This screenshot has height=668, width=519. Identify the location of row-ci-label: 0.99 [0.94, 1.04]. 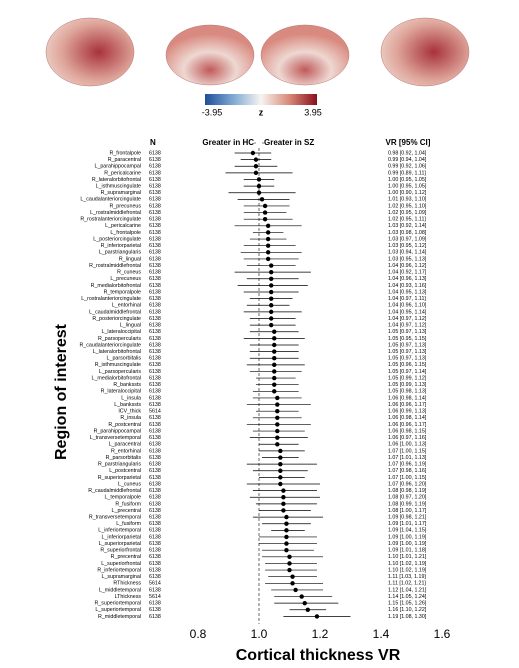
(407, 160).